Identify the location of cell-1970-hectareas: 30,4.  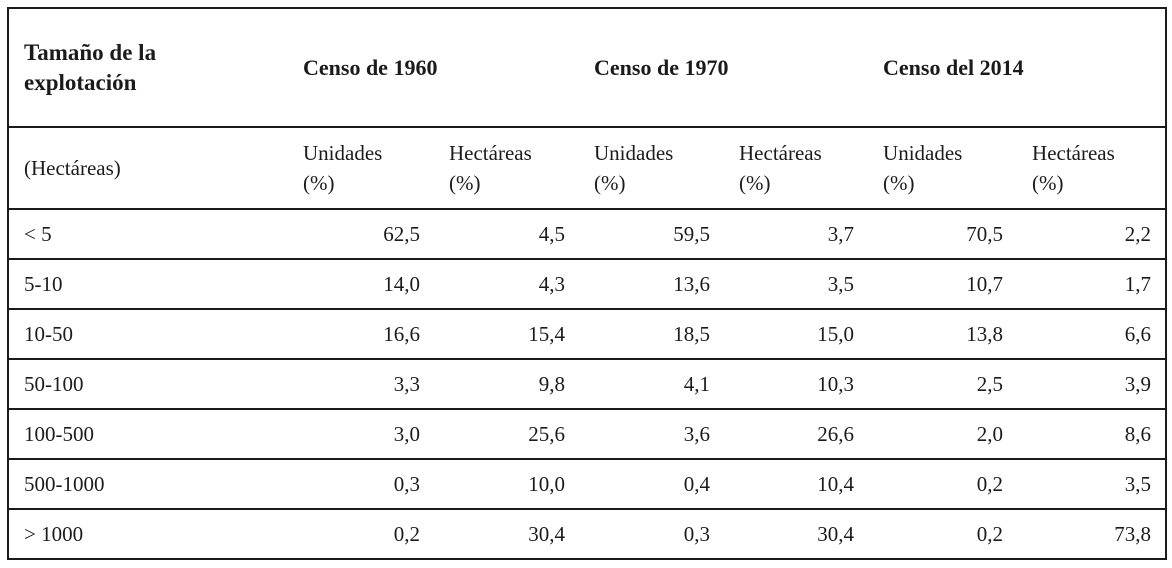
(796, 533).